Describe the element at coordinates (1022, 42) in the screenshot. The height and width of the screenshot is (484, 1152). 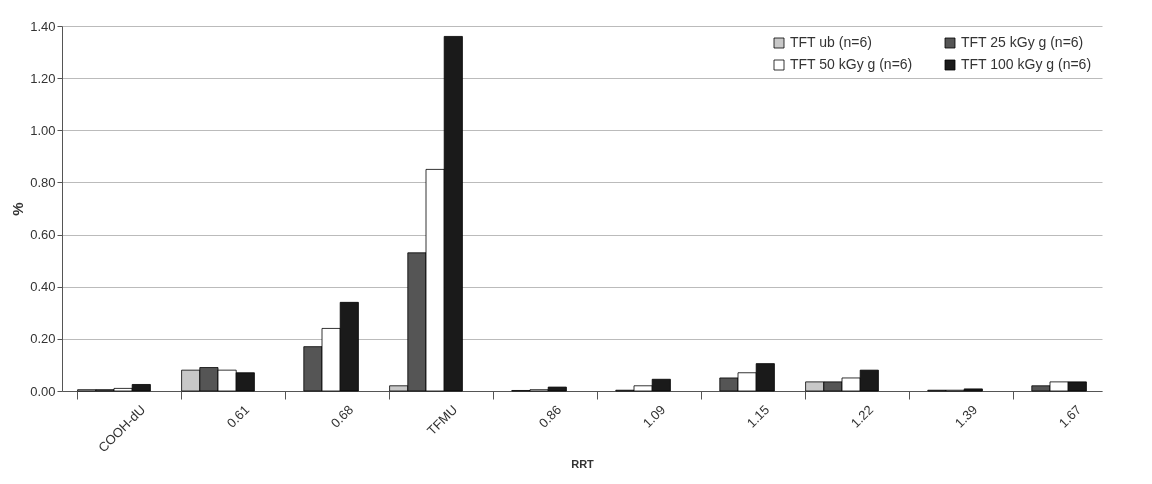
I see `legend-label: TFT 25 kGy g (n=6)` at that location.